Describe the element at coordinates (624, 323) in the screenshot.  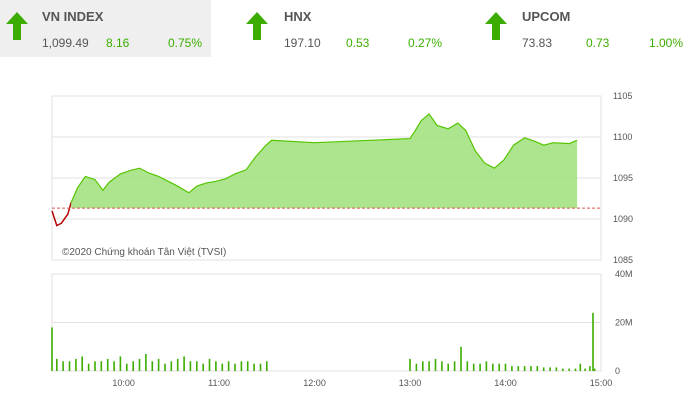
I see `volume-y-tick: 20M` at that location.